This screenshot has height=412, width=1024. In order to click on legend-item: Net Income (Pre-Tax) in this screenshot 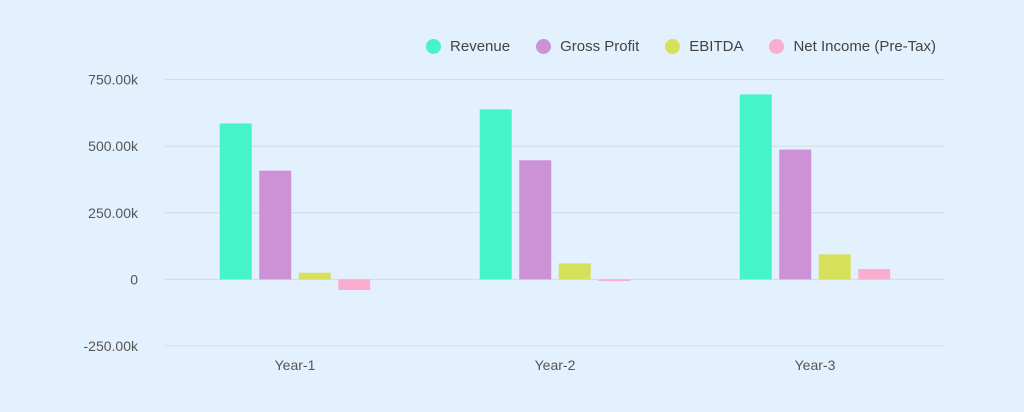, I will do `click(852, 46)`.